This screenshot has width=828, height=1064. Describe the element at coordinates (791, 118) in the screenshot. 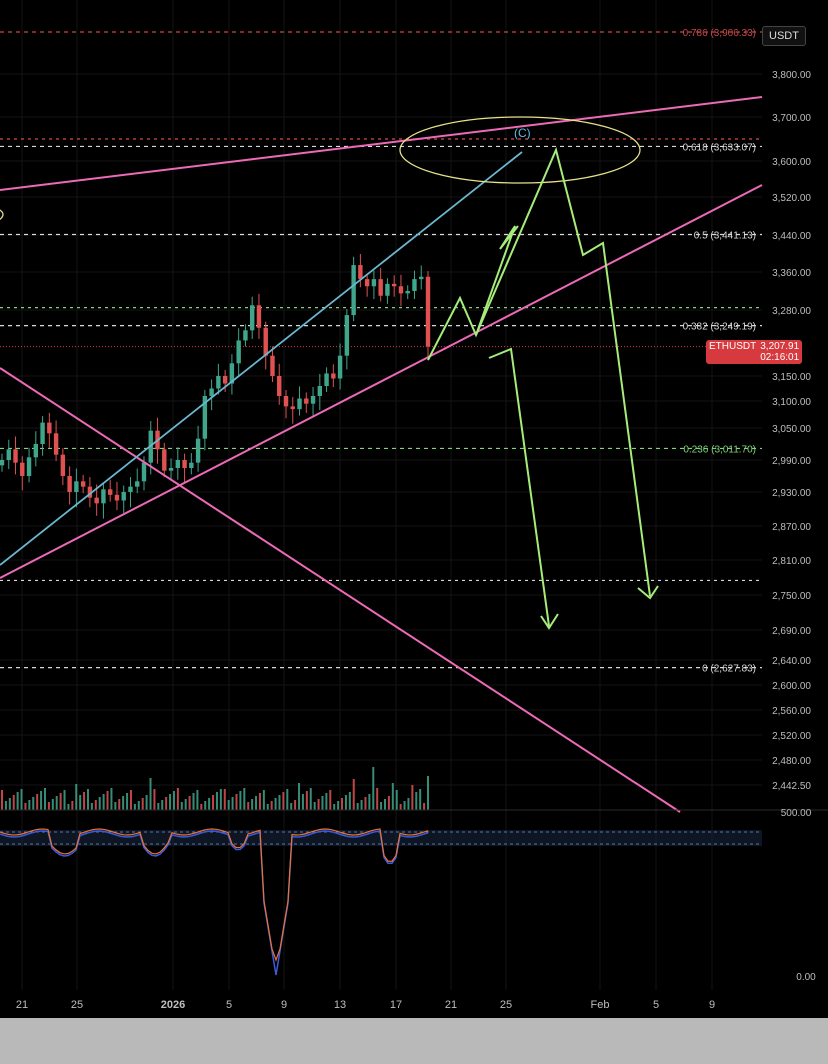

I see `price-tick-label: 3,700.00` at that location.